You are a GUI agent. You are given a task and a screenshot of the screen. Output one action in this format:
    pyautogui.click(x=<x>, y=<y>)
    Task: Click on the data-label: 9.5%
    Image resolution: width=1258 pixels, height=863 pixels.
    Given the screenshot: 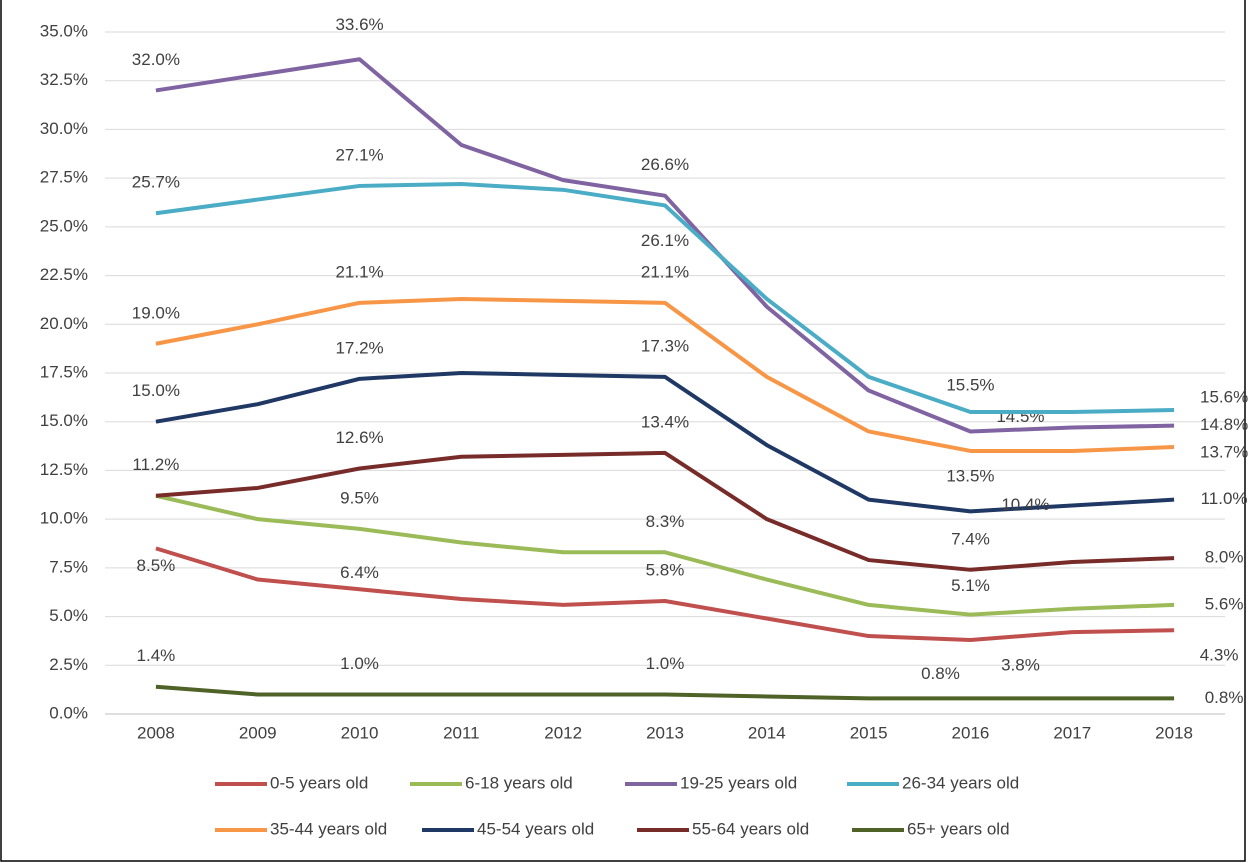 What is the action you would take?
    pyautogui.click(x=359, y=497)
    